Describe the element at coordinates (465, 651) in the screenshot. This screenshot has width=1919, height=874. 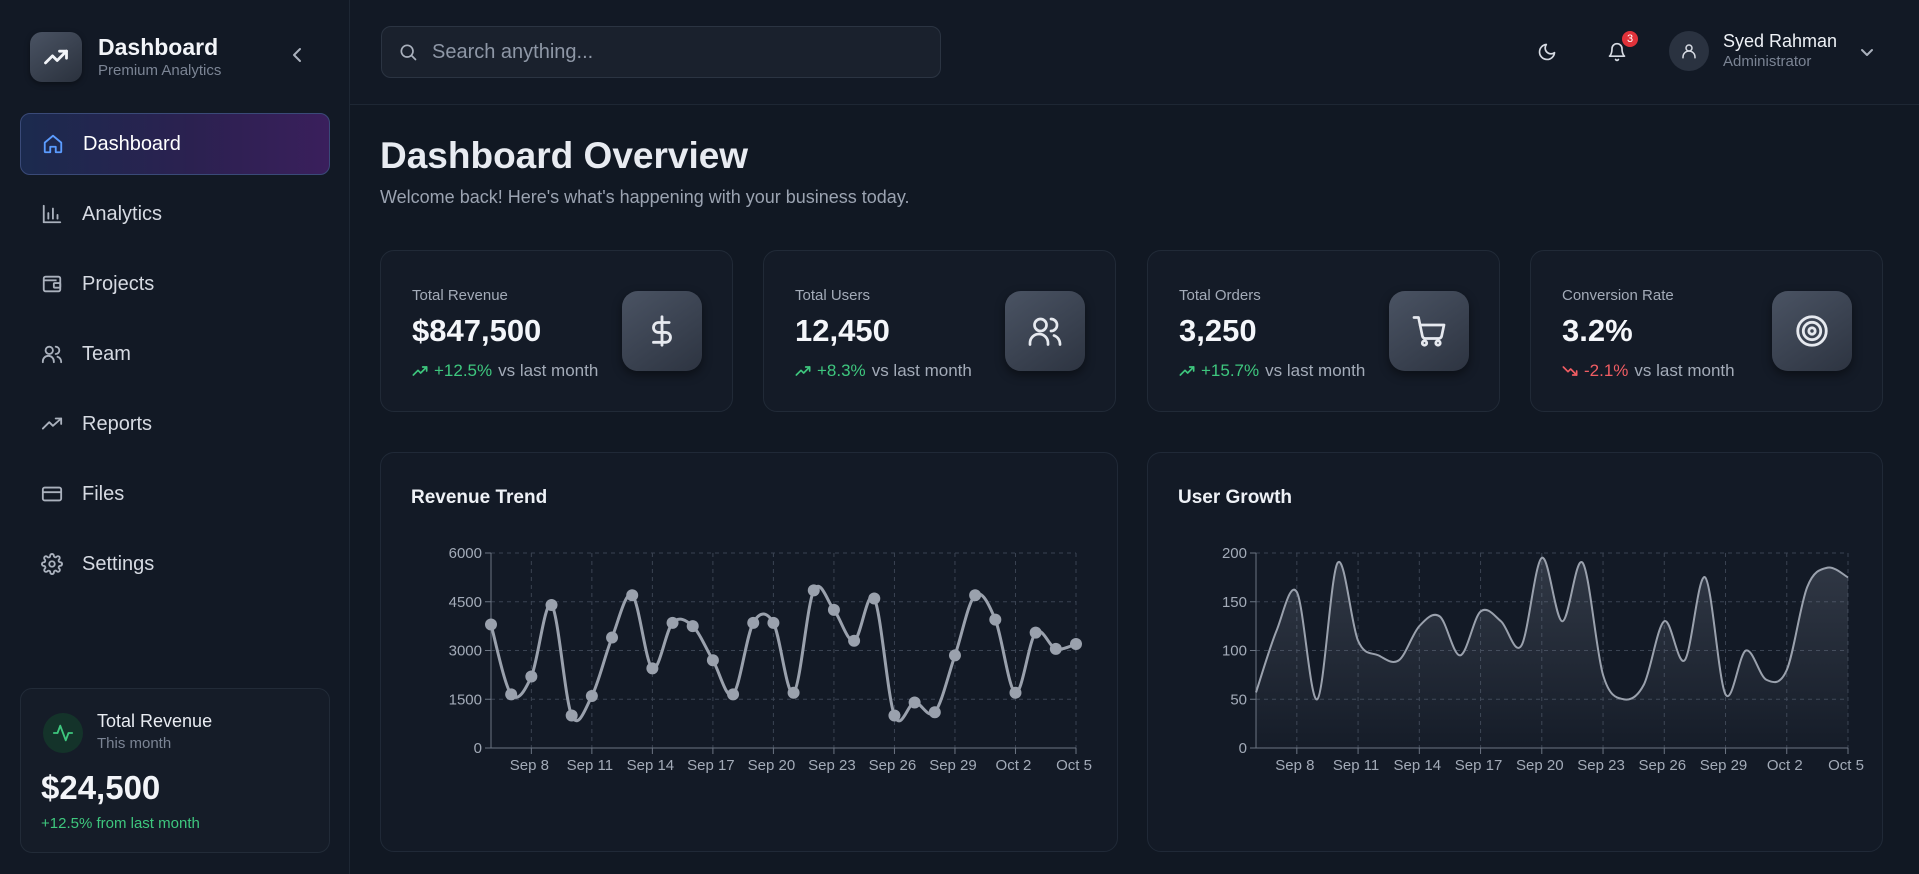
I see `y-tick-label: 3000` at that location.